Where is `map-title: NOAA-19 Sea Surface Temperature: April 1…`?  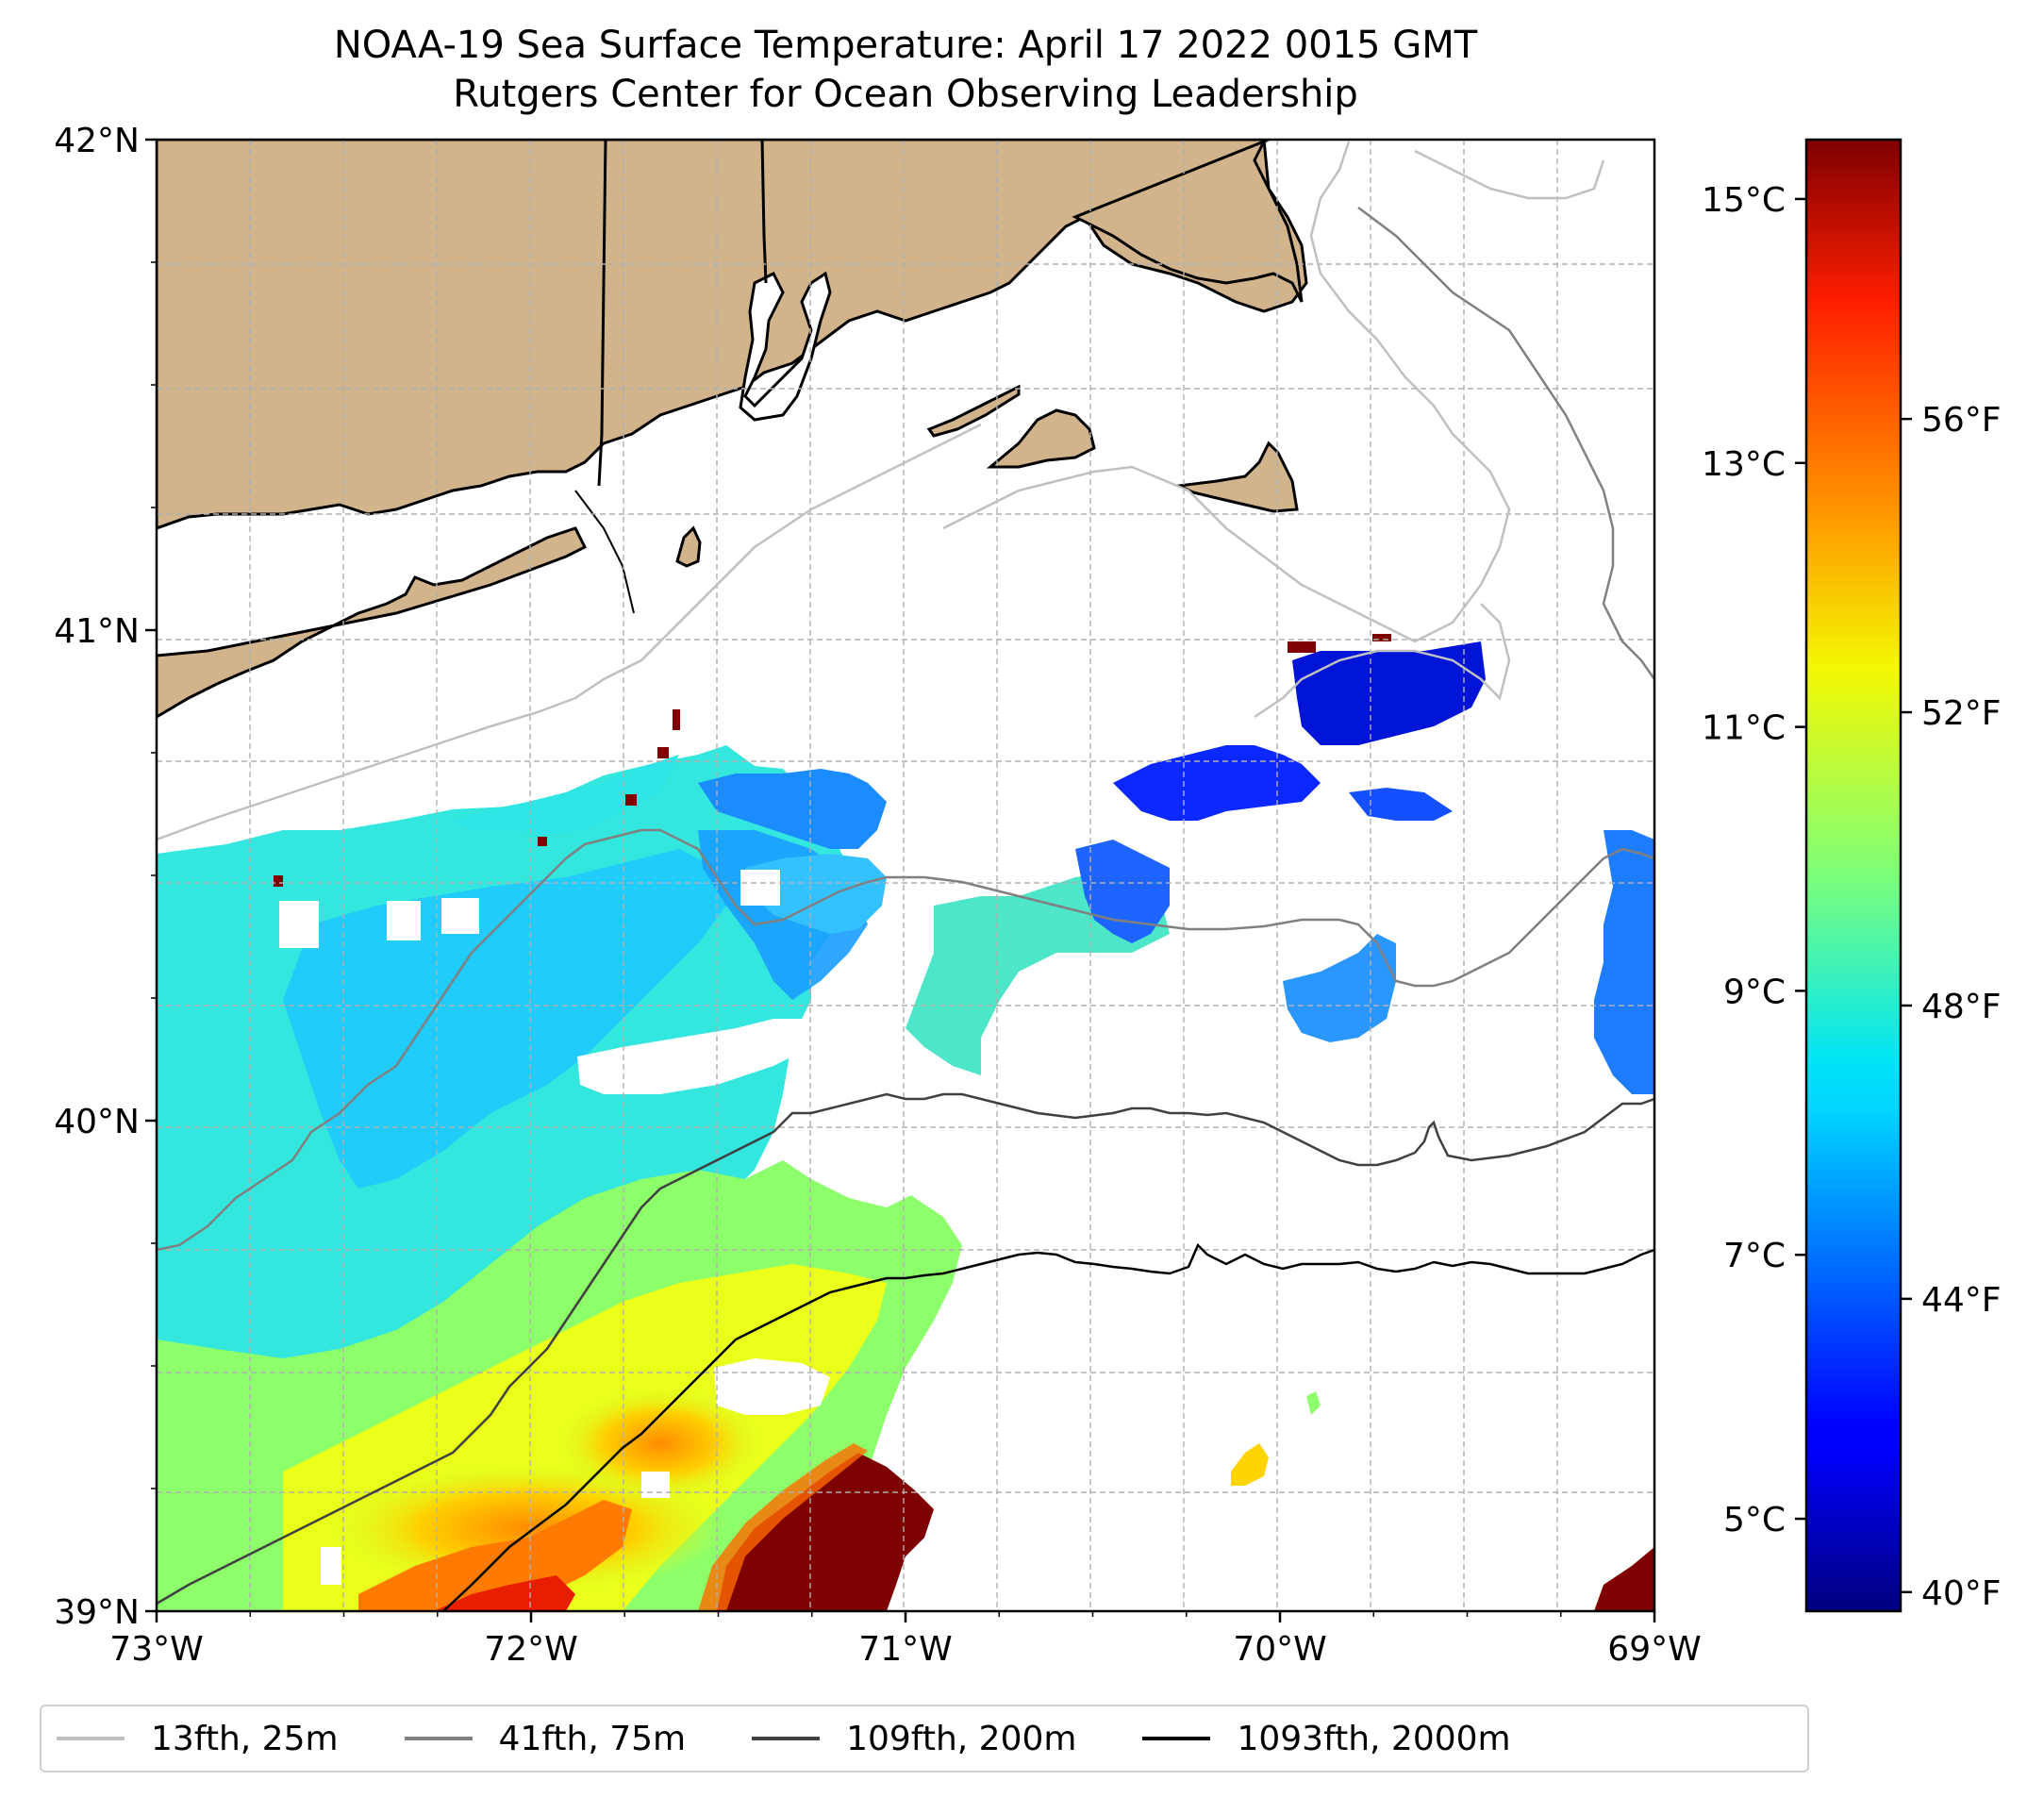 map-title: NOAA-19 Sea Surface Temperature: April 1… is located at coordinates (905, 45).